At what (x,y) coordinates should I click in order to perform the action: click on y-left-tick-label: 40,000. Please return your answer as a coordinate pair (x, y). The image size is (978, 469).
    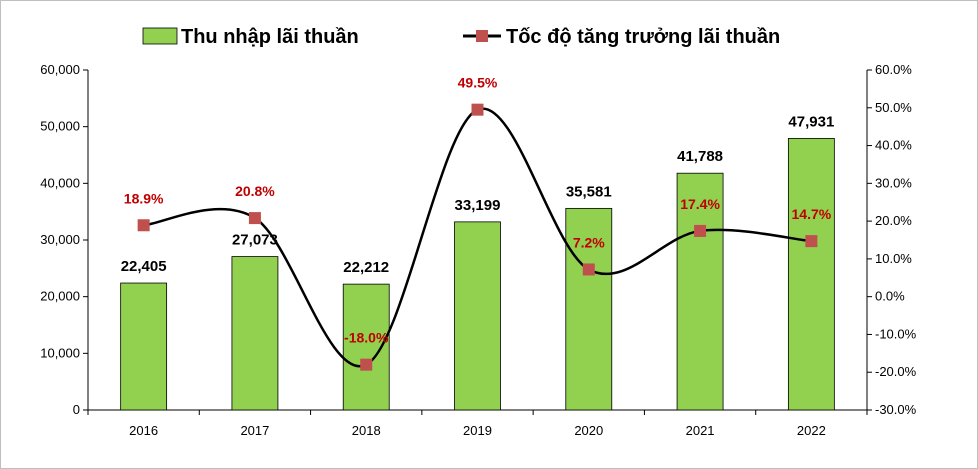
    Looking at the image, I should click on (60, 182).